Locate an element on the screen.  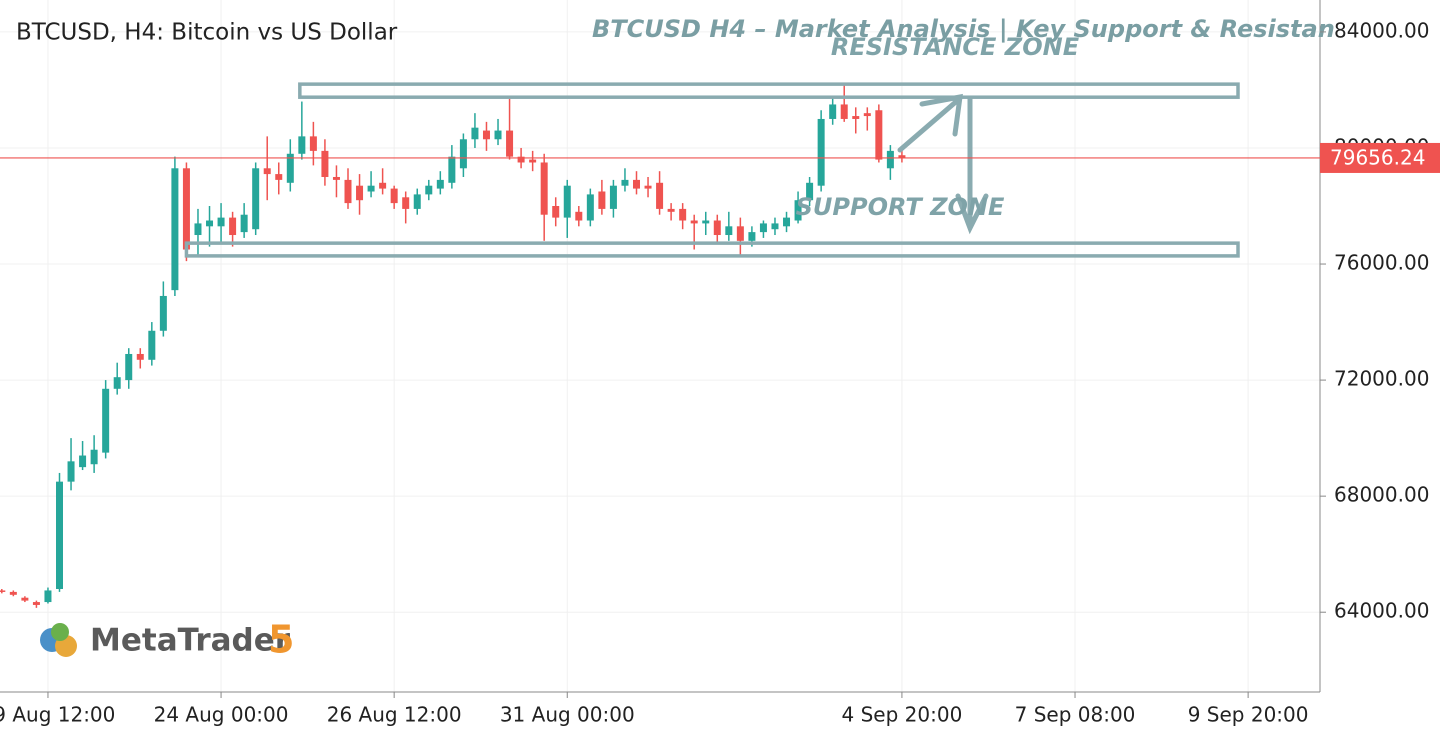
zone-label: RESISTANCE ZONE is located at coordinates (955, 47).